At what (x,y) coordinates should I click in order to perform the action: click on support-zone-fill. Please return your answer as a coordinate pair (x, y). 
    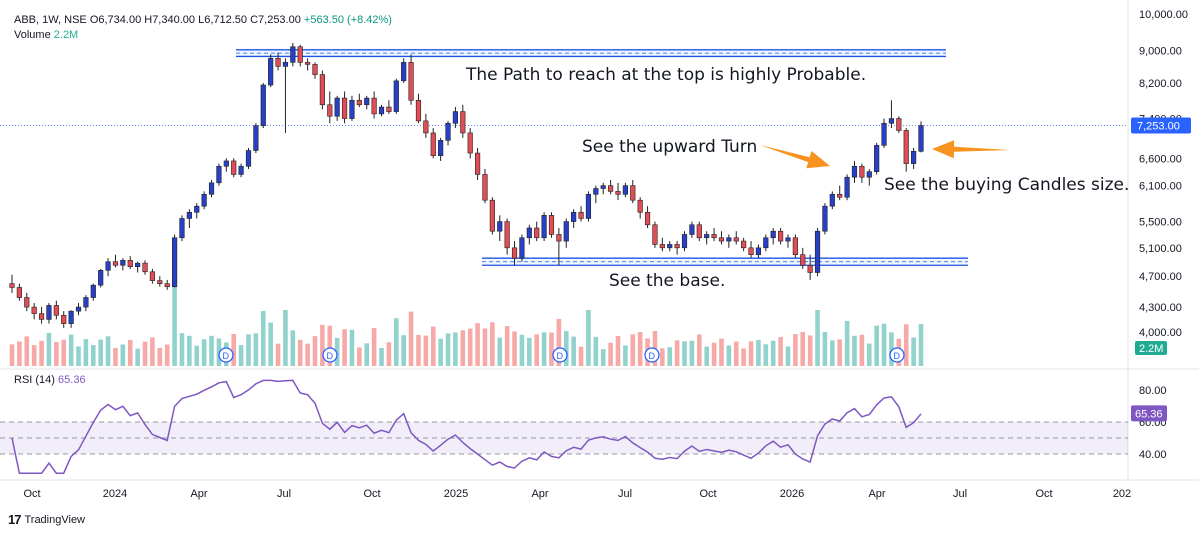
    Looking at the image, I should click on (725, 262).